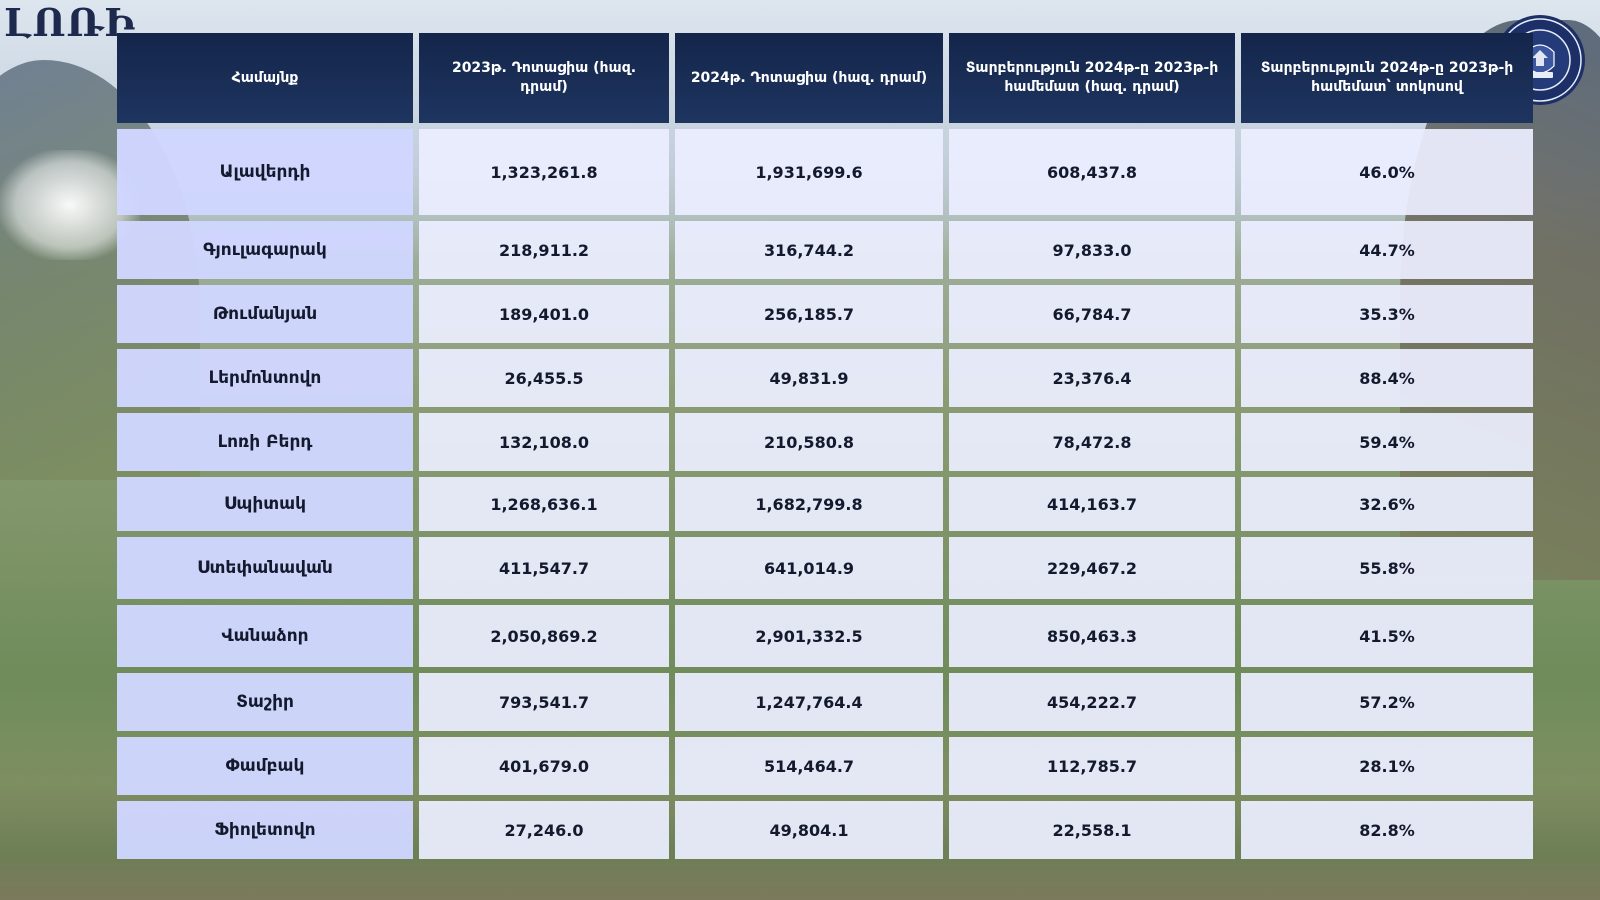 The width and height of the screenshot is (1600, 900). What do you see at coordinates (1092, 636) in the screenshot?
I see `cell-difference-amount: 850,463.3` at bounding box center [1092, 636].